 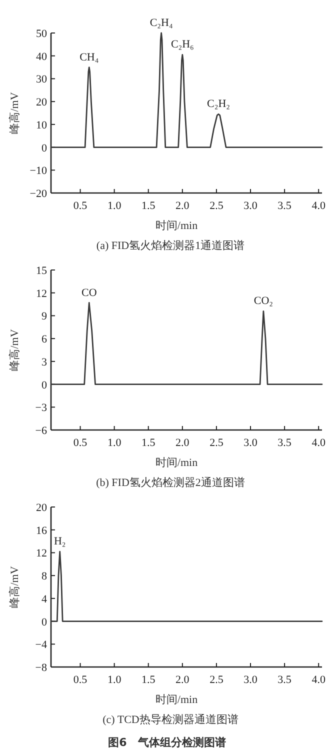 What do you see at coordinates (41, 408) in the screenshot?
I see `y-tick-label: −3` at bounding box center [41, 408].